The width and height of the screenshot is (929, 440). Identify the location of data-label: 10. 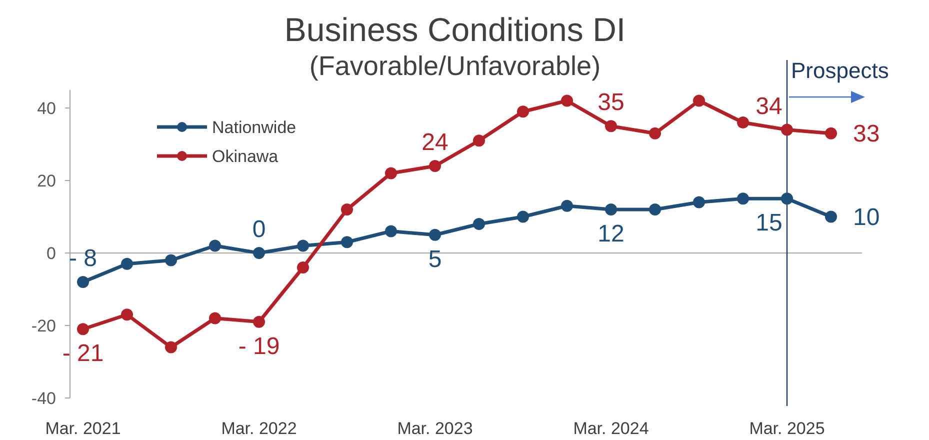
(866, 217).